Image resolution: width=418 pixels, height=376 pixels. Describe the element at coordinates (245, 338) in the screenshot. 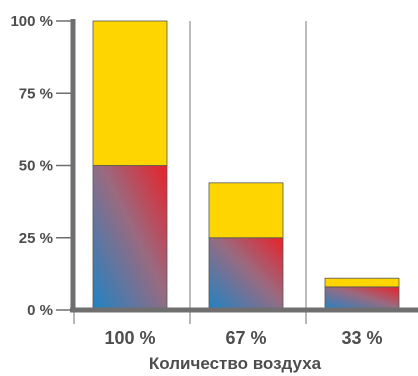

I see `x-category-label: 67 %` at that location.